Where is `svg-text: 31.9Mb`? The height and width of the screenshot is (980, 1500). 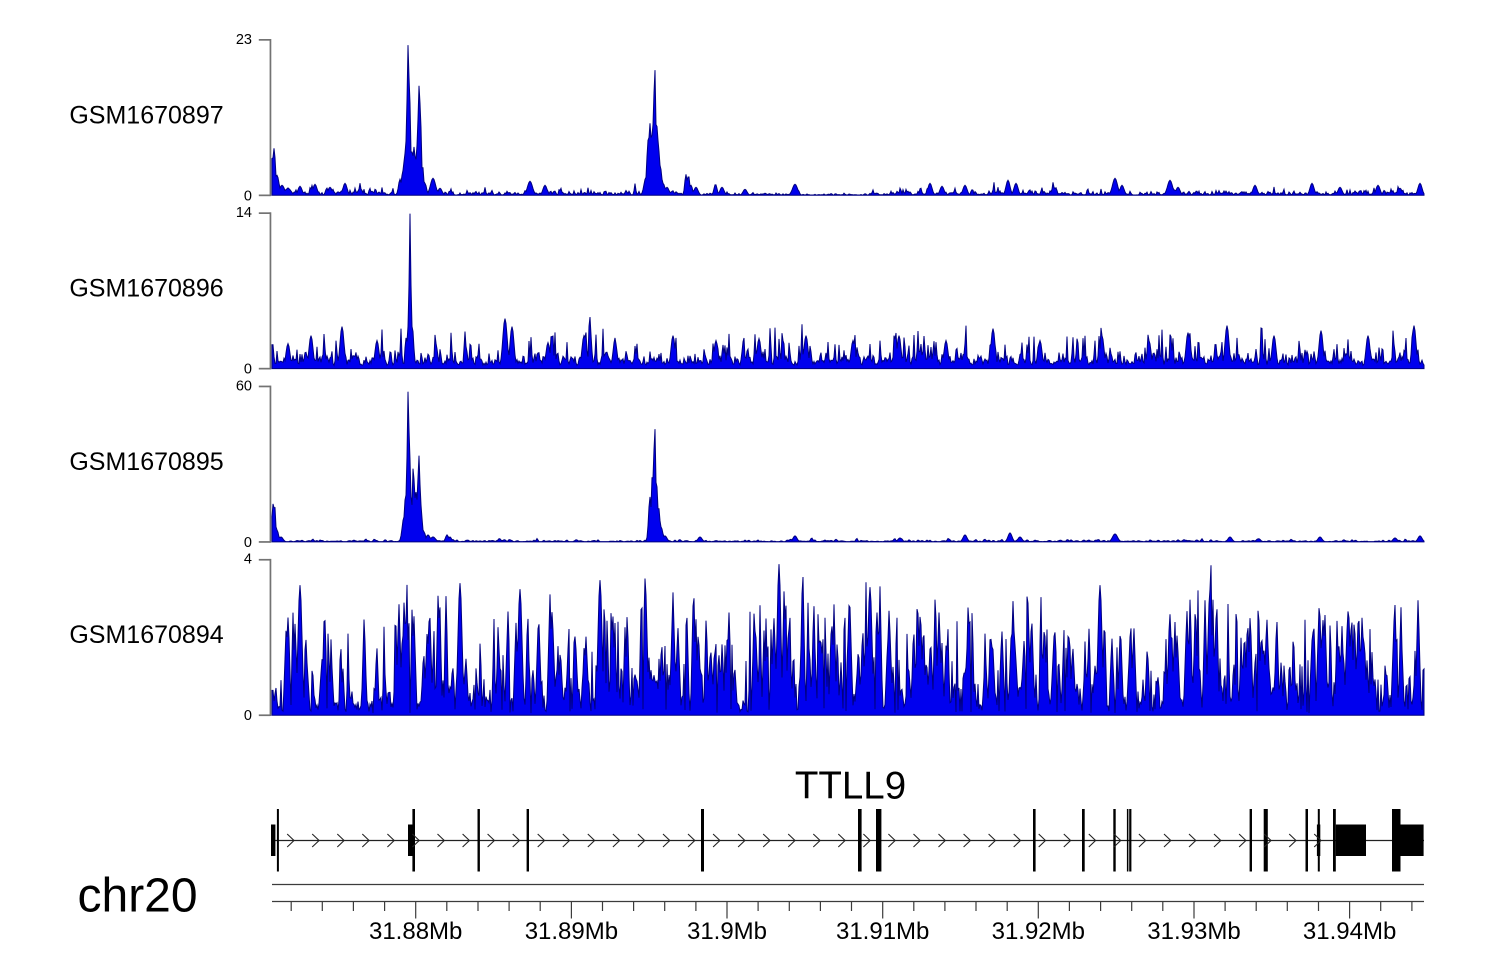
svg-text: 31.9Mb is located at coordinates (727, 931).